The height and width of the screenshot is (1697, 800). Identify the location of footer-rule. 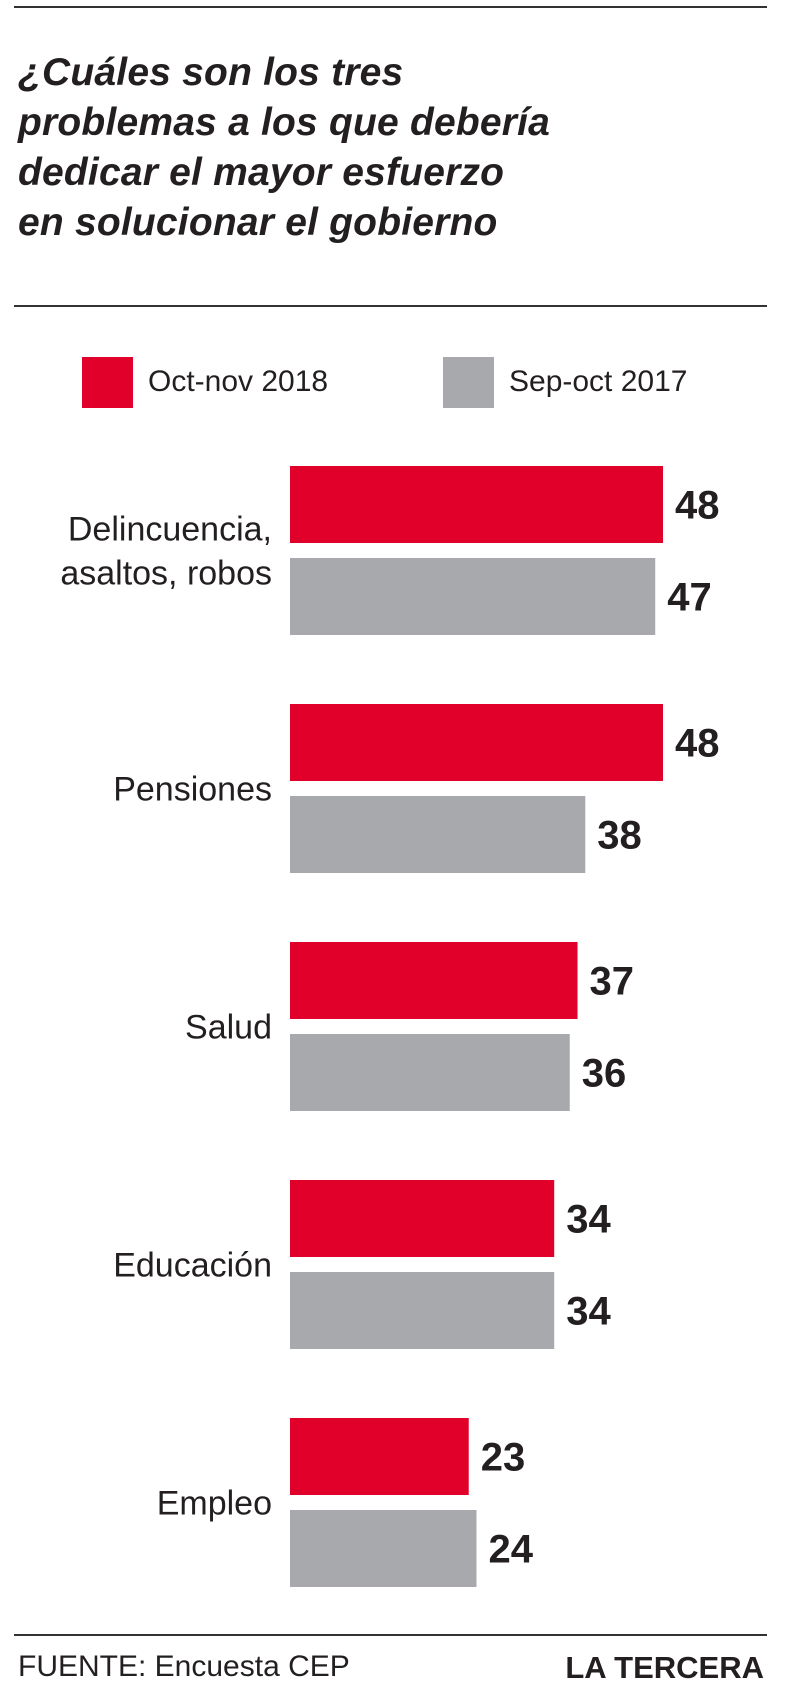
(390, 1635).